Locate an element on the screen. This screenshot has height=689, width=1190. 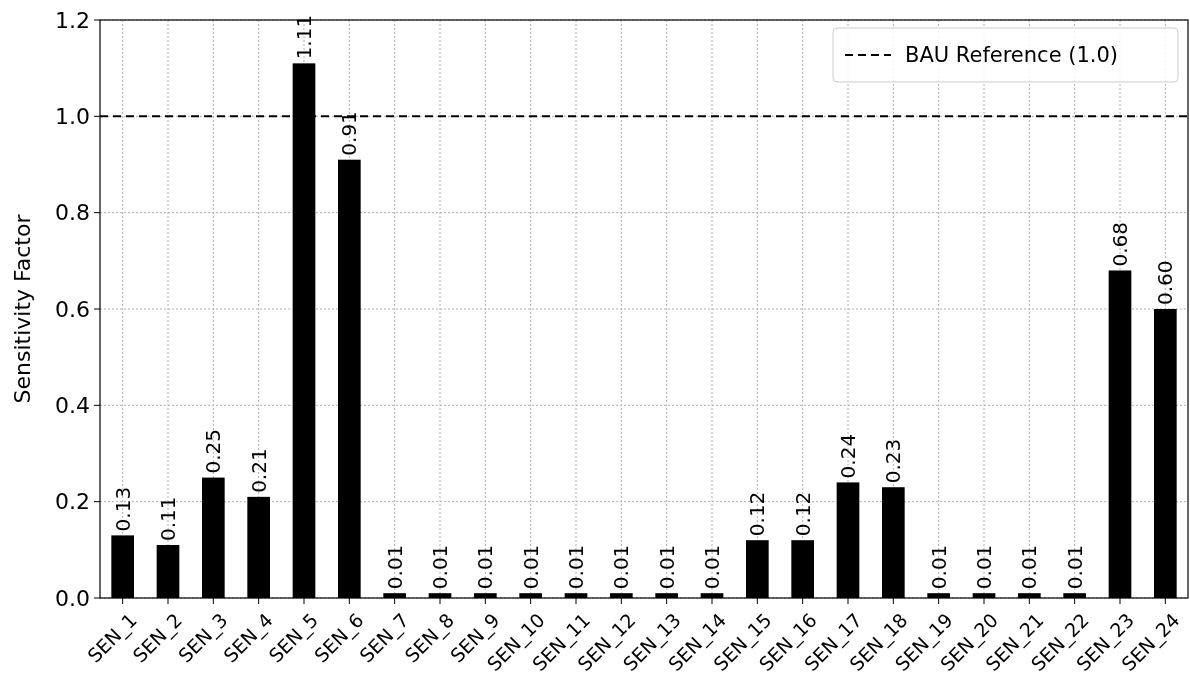
data-label: 0.23 is located at coordinates (893, 461).